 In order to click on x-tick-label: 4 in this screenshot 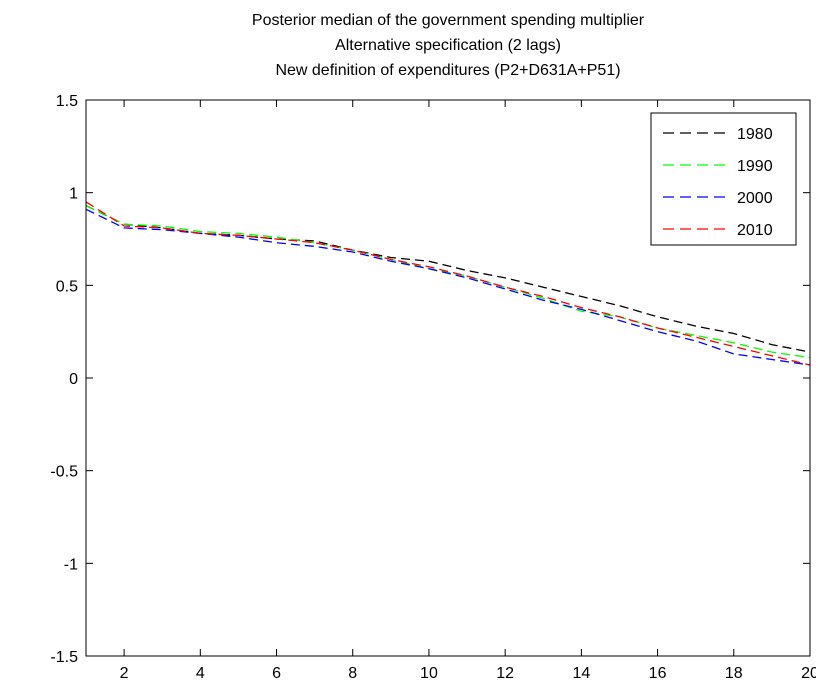, I will do `click(200, 672)`.